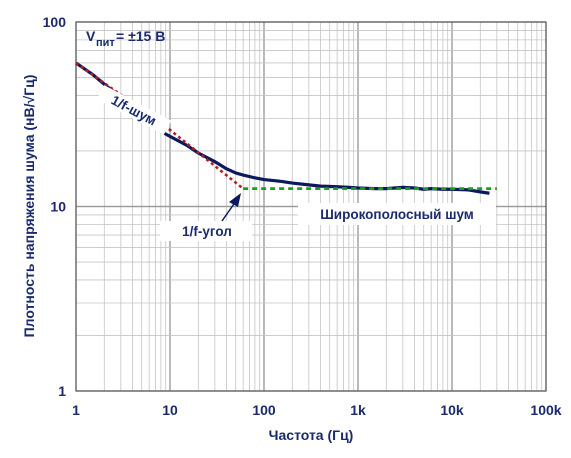  Describe the element at coordinates (58, 207) in the screenshot. I see `y-tick-label: 10` at that location.